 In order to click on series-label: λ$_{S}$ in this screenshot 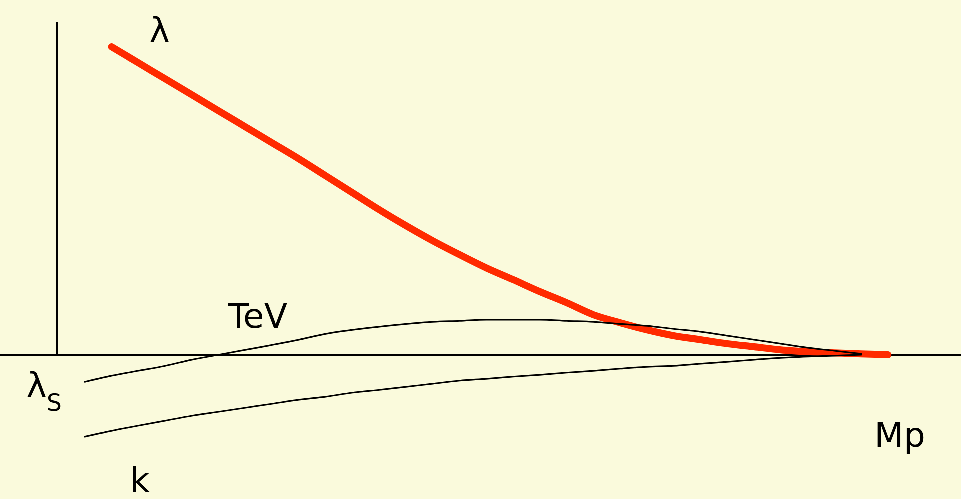, I will do `click(44, 392)`.